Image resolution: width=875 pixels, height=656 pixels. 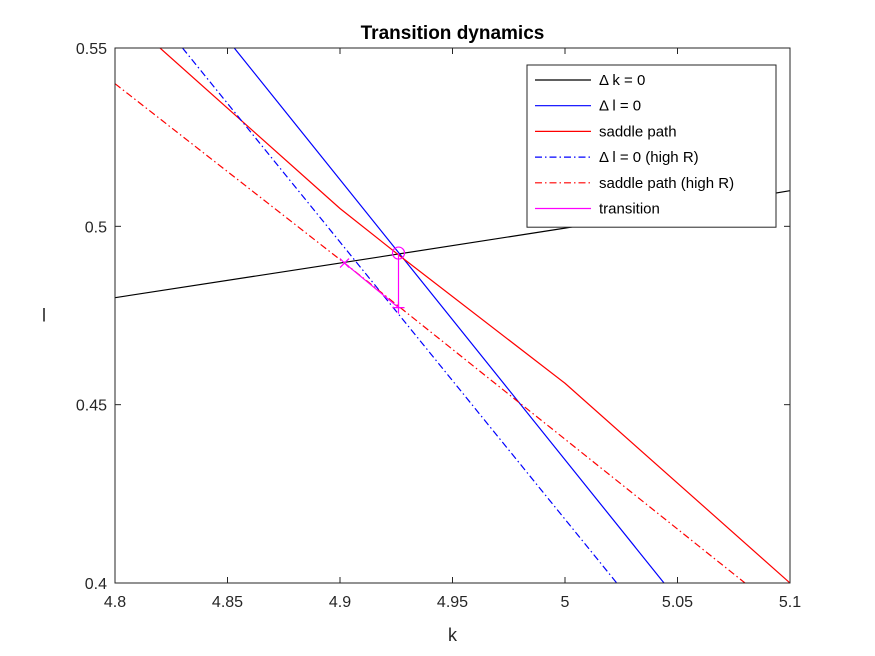 I want to click on marker-layer, so click(x=372, y=280).